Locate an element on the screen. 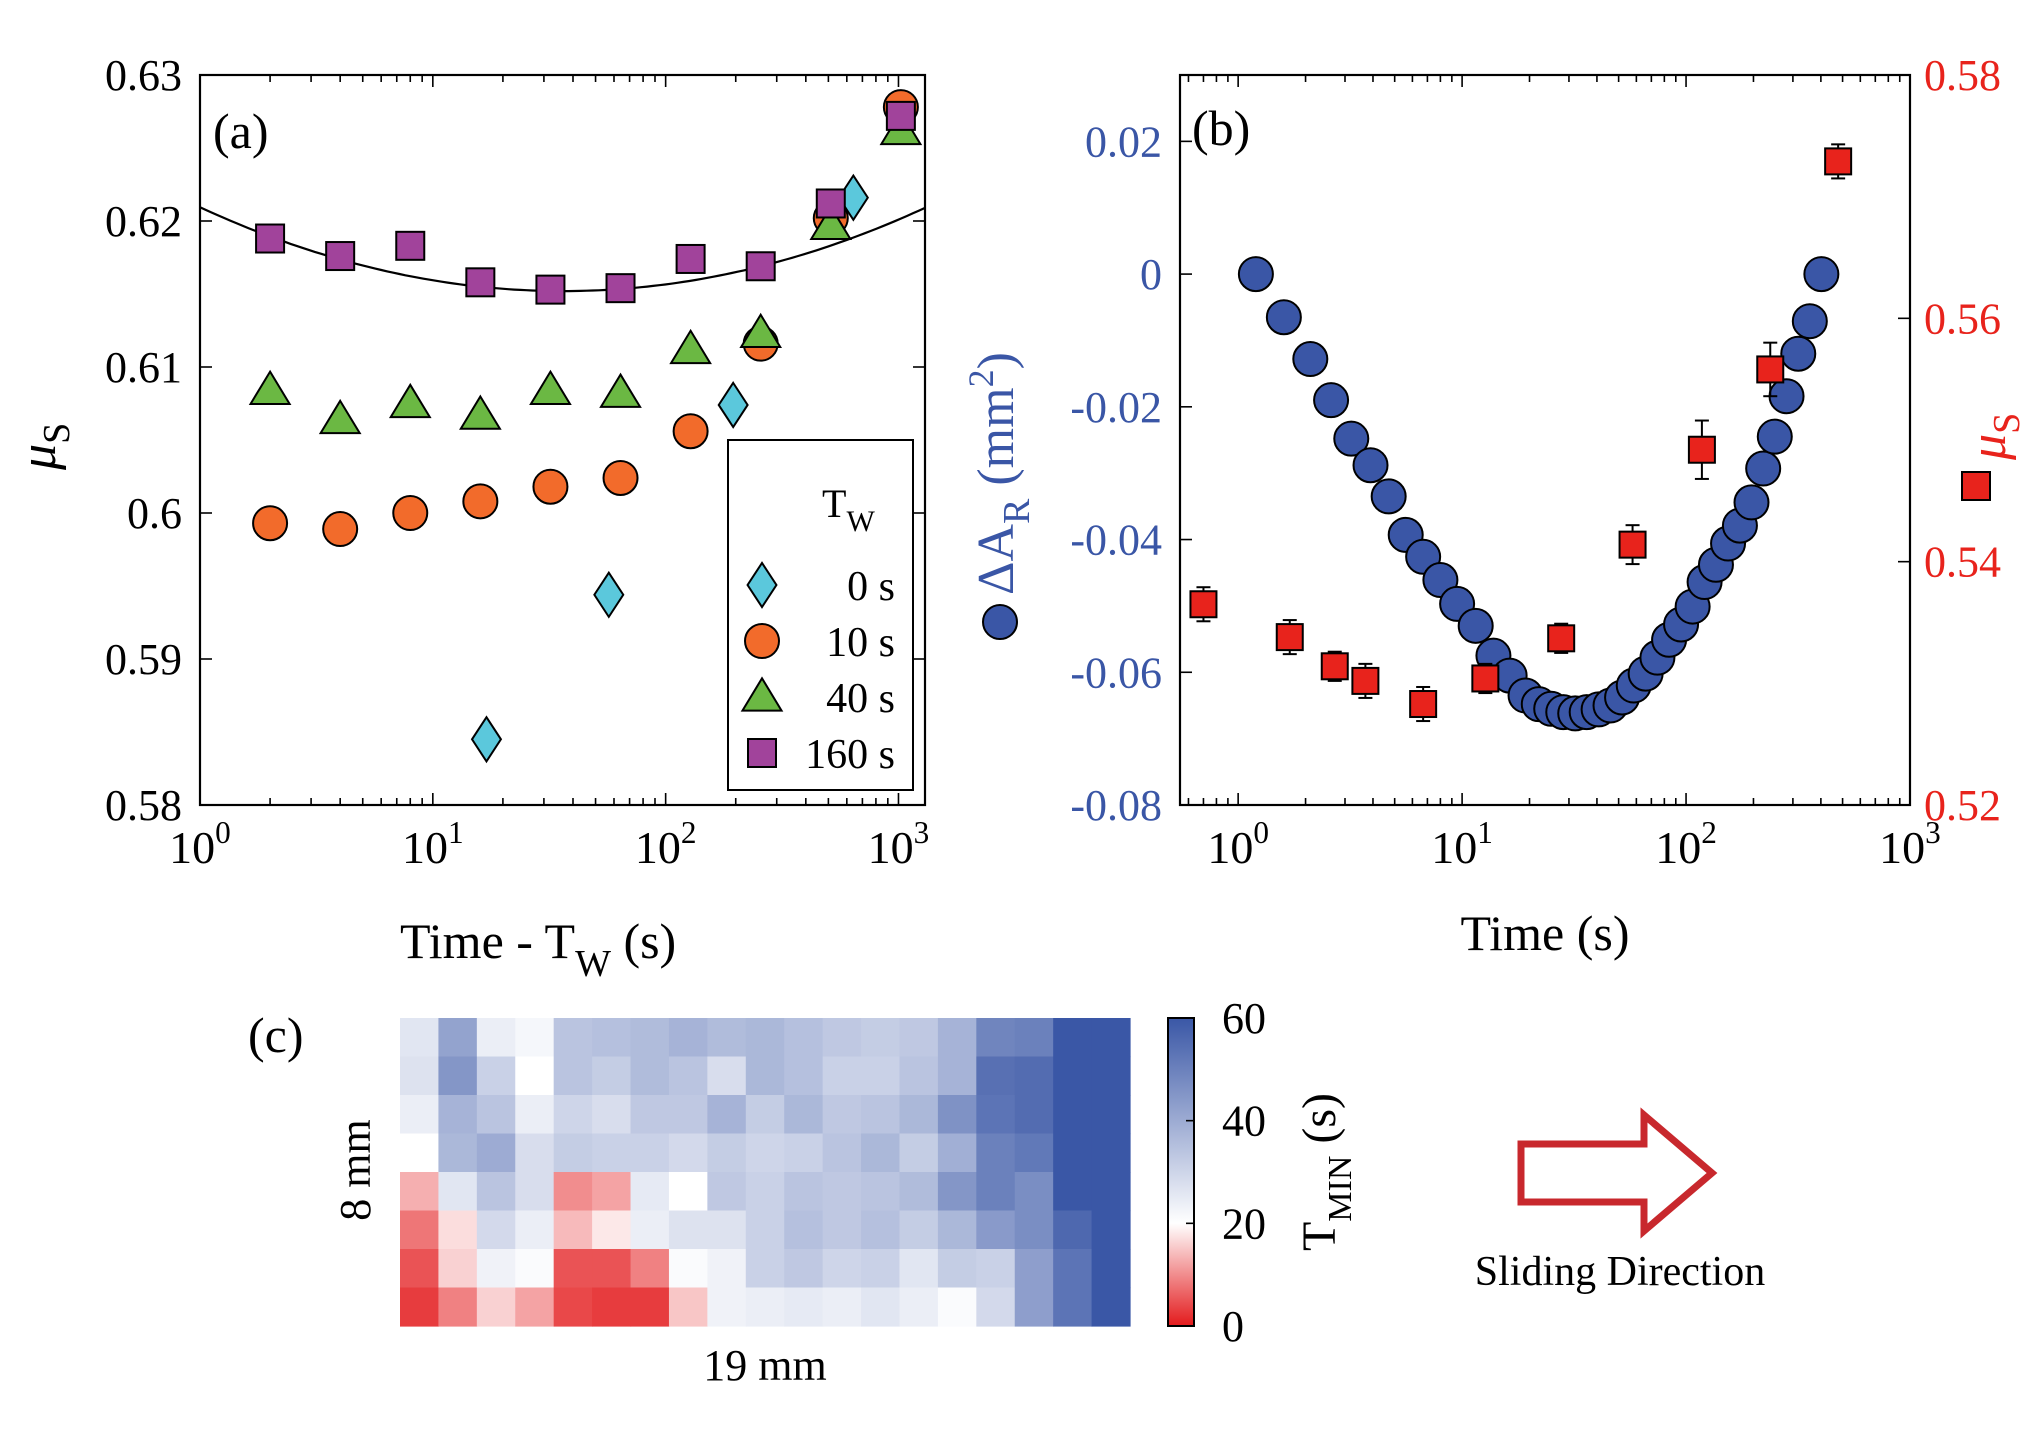 This screenshot has height=1442, width=2040. right-y-axis-label: μS is located at coordinates (1994, 437).